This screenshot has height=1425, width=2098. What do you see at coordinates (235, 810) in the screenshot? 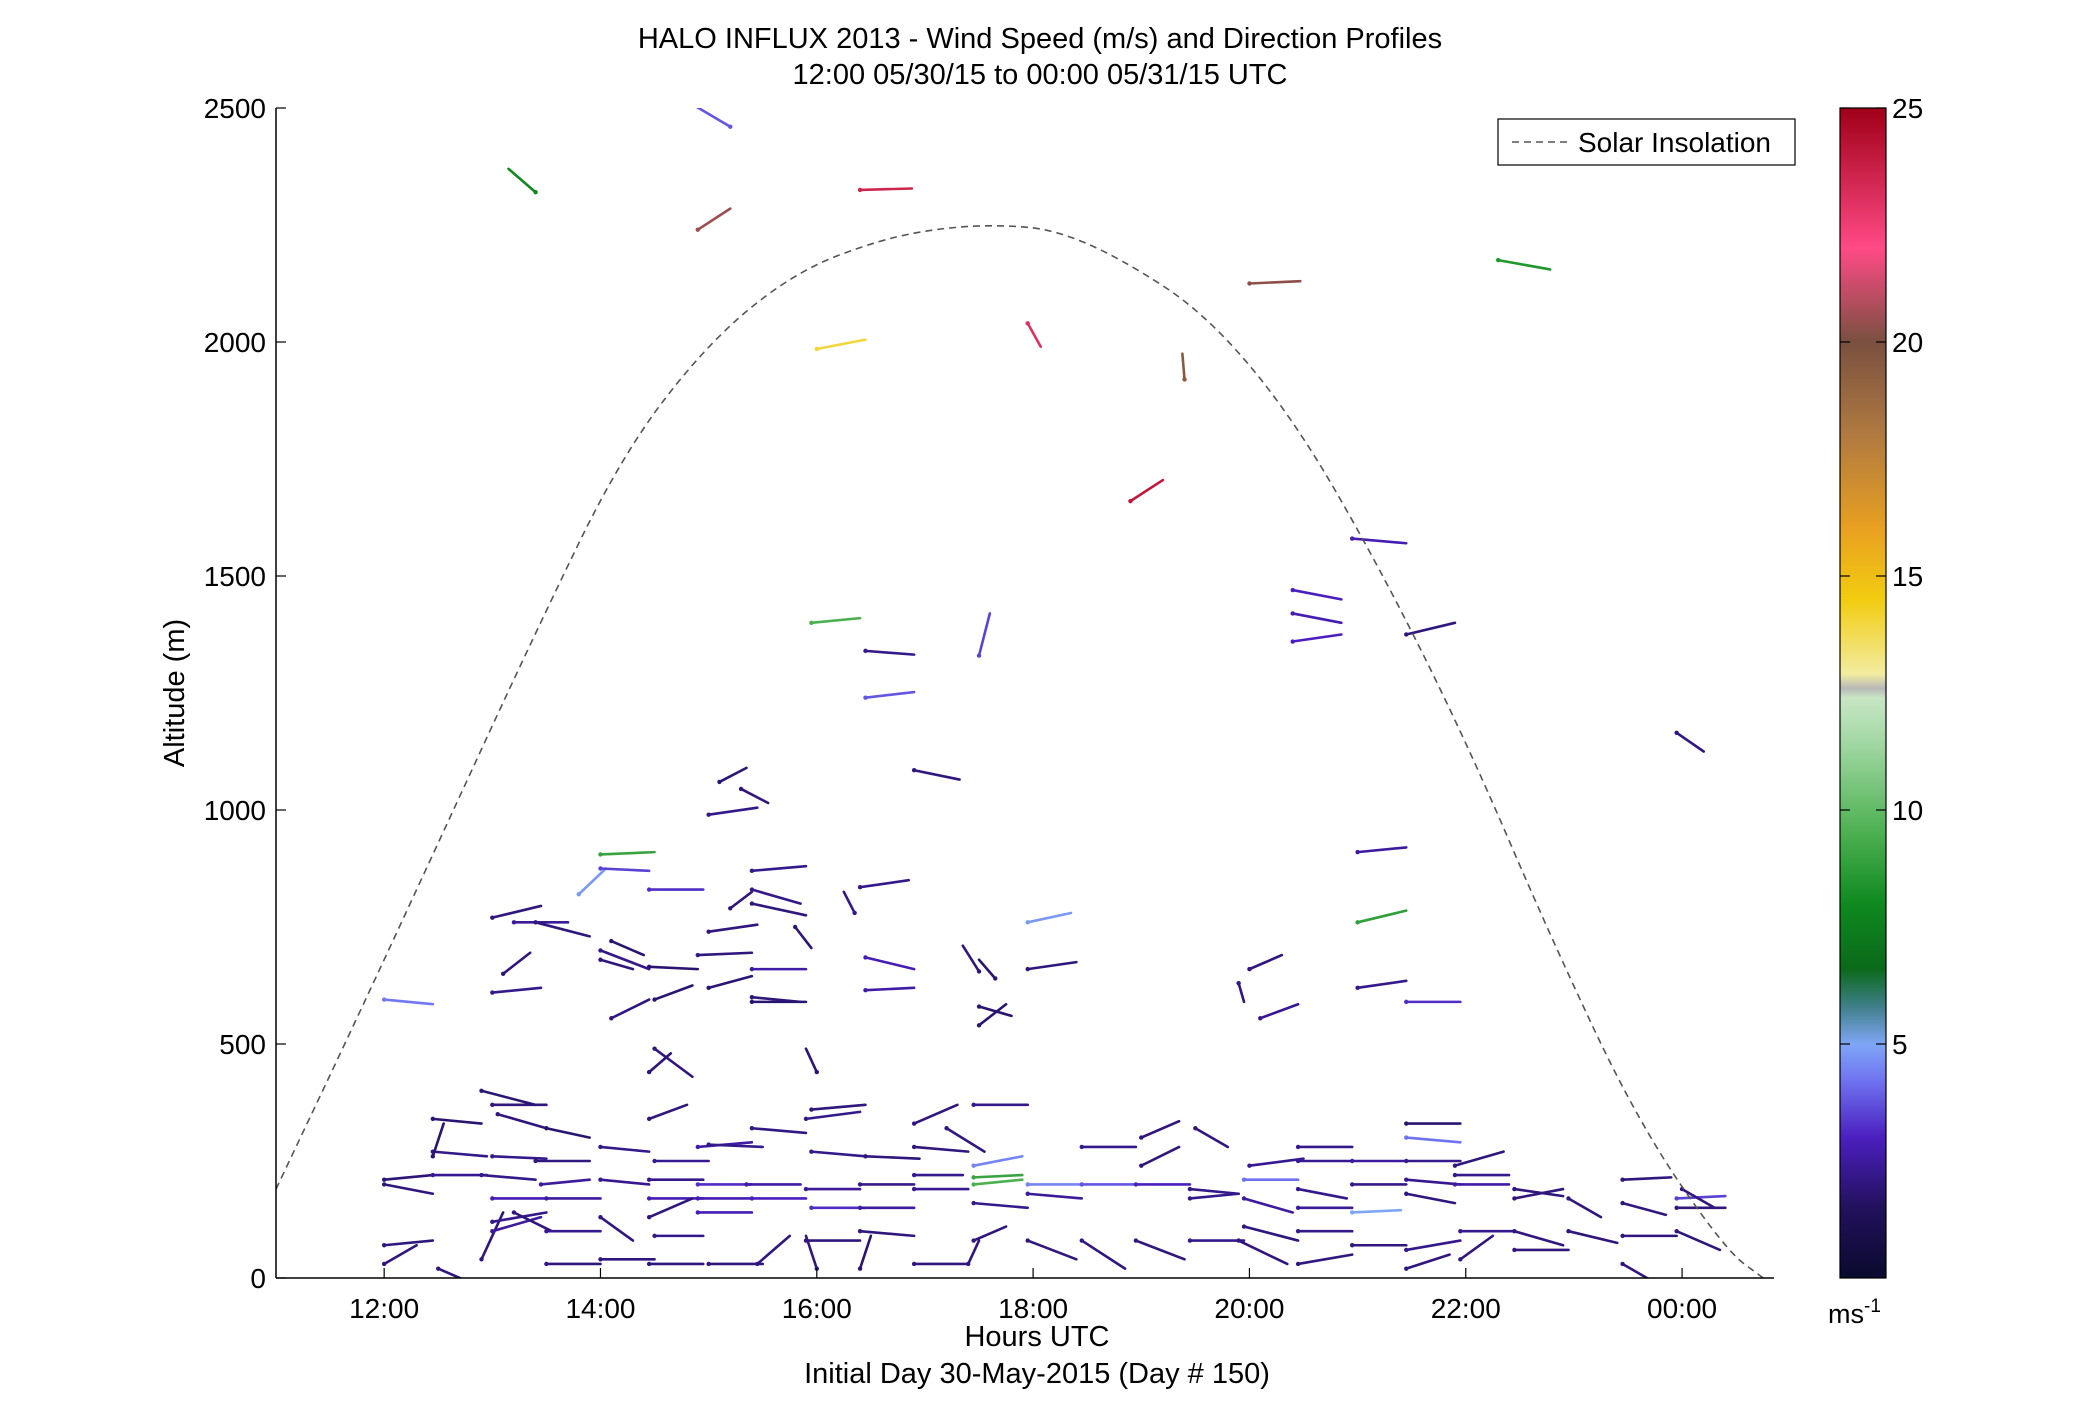
I see `y-tick-label: 1000` at bounding box center [235, 810].